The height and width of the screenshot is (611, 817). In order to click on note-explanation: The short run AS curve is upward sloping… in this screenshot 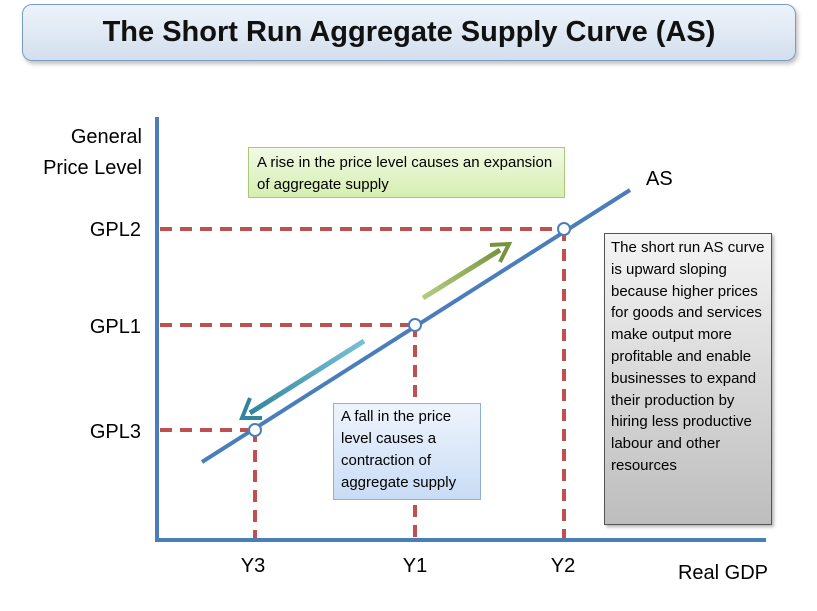, I will do `click(688, 379)`.